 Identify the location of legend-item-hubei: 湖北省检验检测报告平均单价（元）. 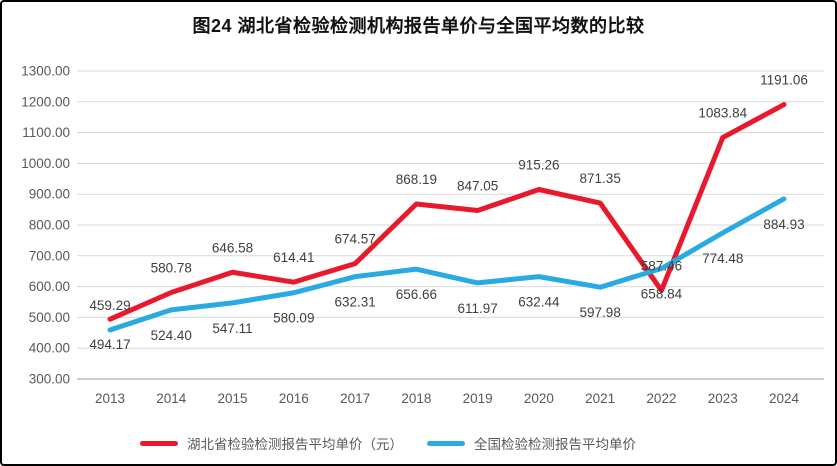
(271, 443).